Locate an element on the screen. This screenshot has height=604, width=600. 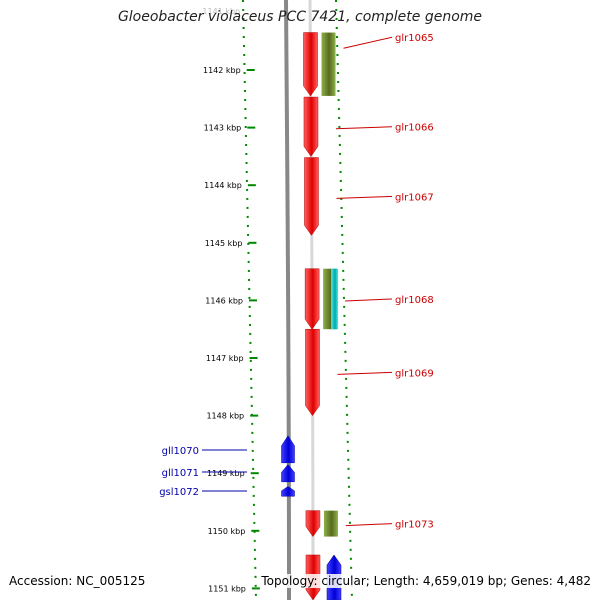
gene-glr1069-label: glr1069 is located at coordinates (414, 373).